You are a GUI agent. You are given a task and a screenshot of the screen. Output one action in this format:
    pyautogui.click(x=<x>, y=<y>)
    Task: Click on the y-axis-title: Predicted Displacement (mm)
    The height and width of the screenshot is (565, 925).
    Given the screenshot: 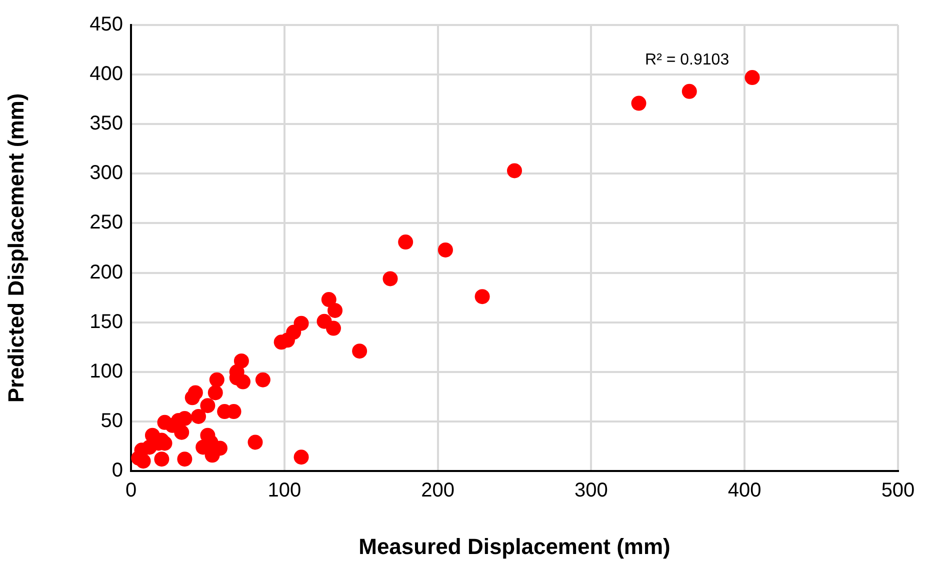 What is the action you would take?
    pyautogui.click(x=15, y=248)
    